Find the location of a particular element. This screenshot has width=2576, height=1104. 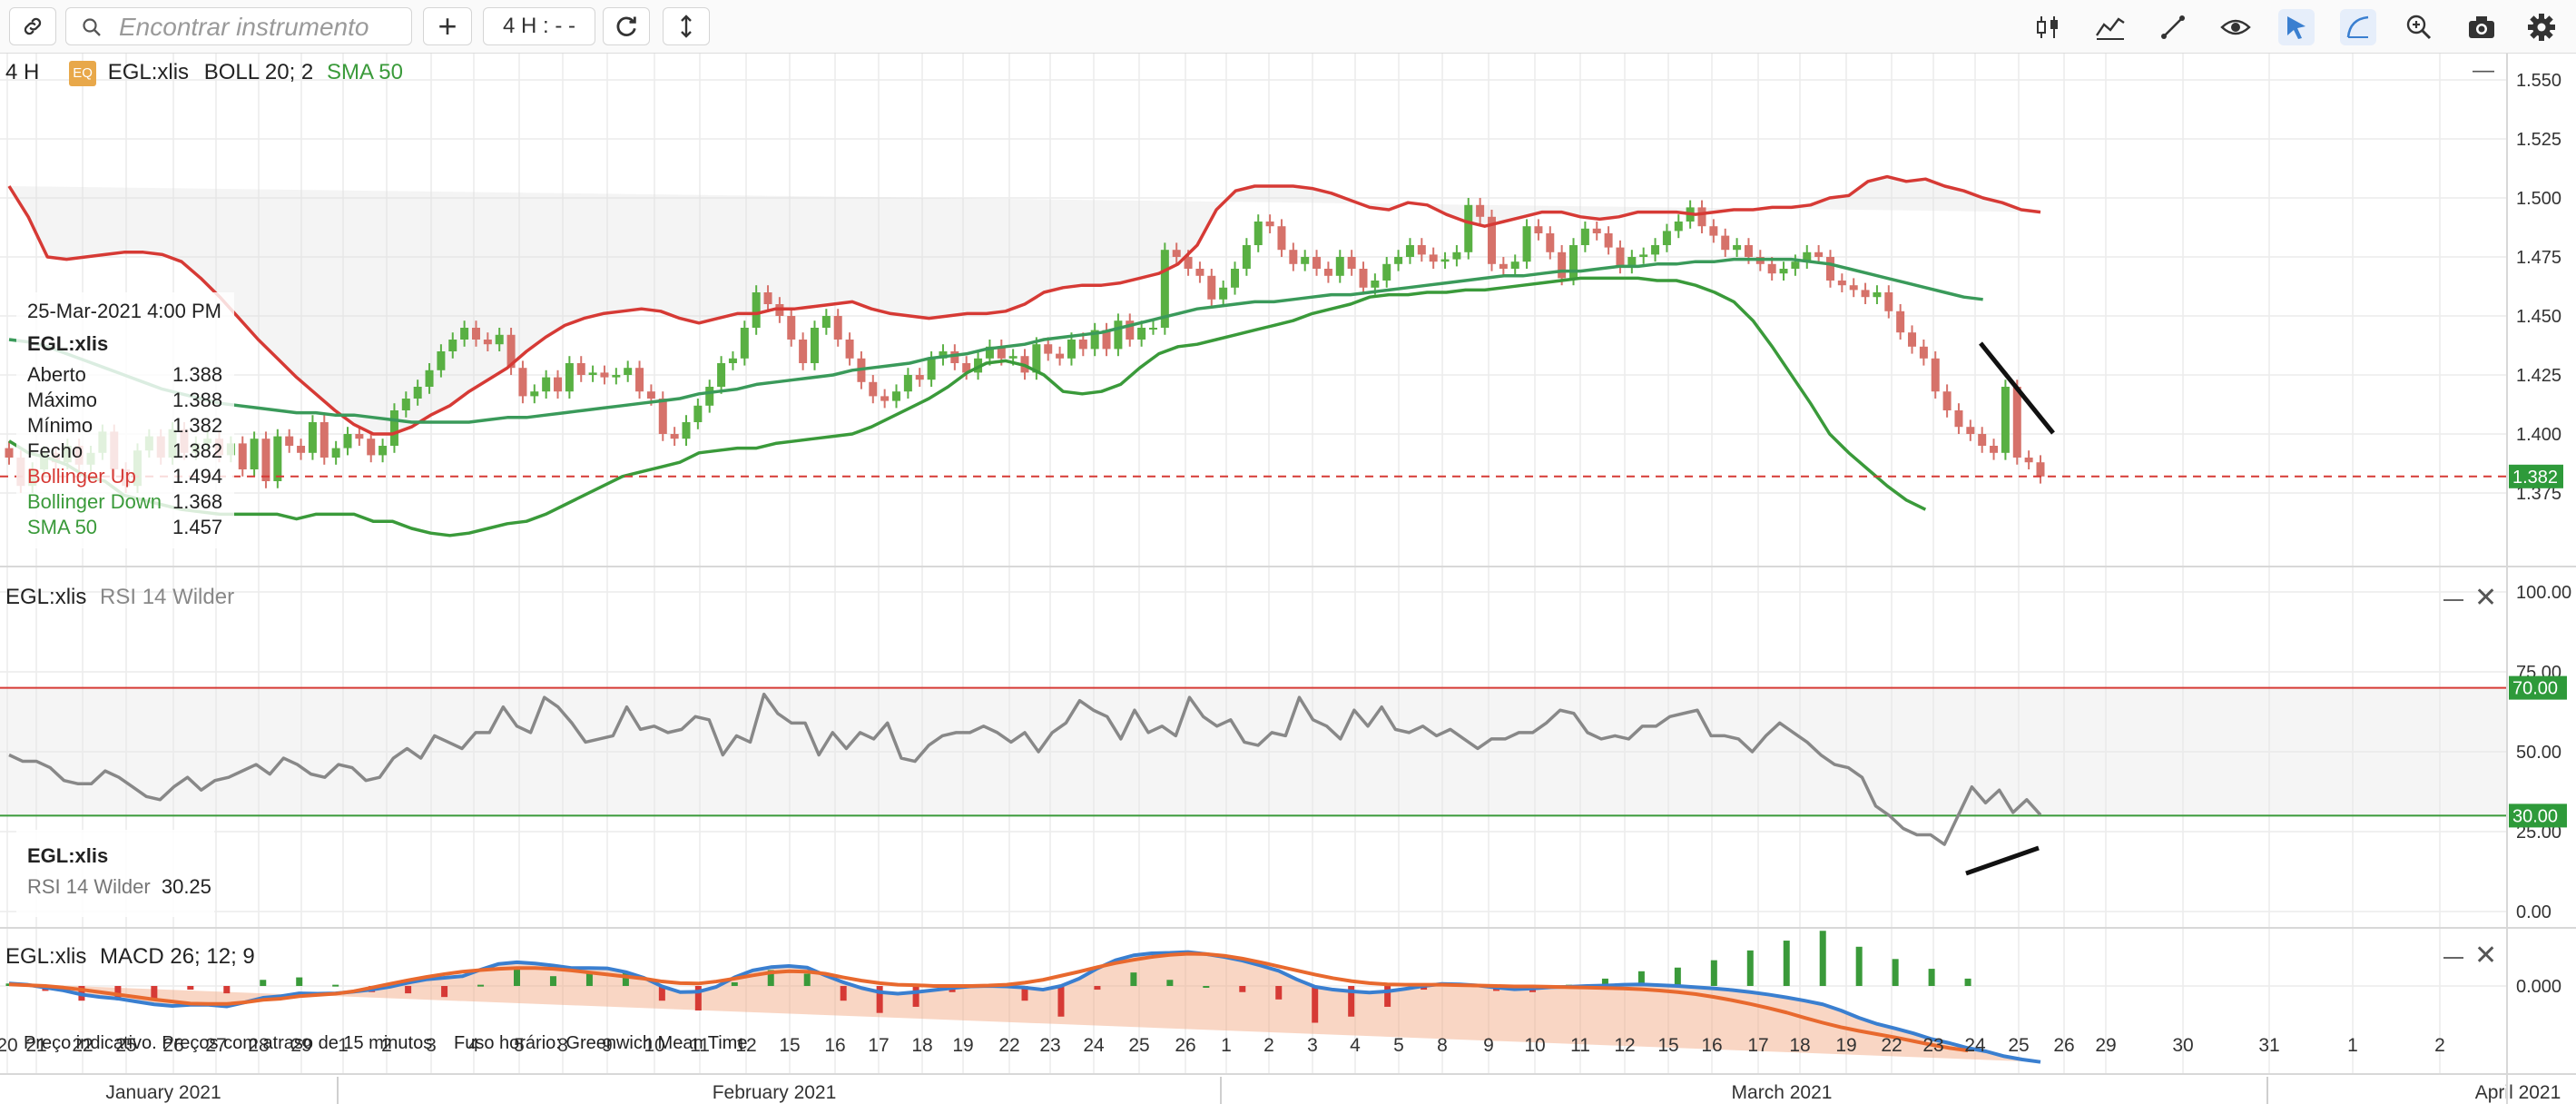

macd-symbol: EGL:xlis is located at coordinates (46, 957).